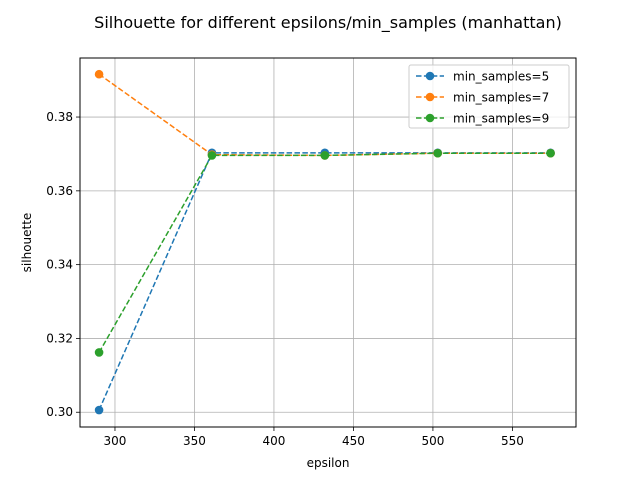 The width and height of the screenshot is (640, 480). I want to click on legend-entry: min_samples=9, so click(482, 119).